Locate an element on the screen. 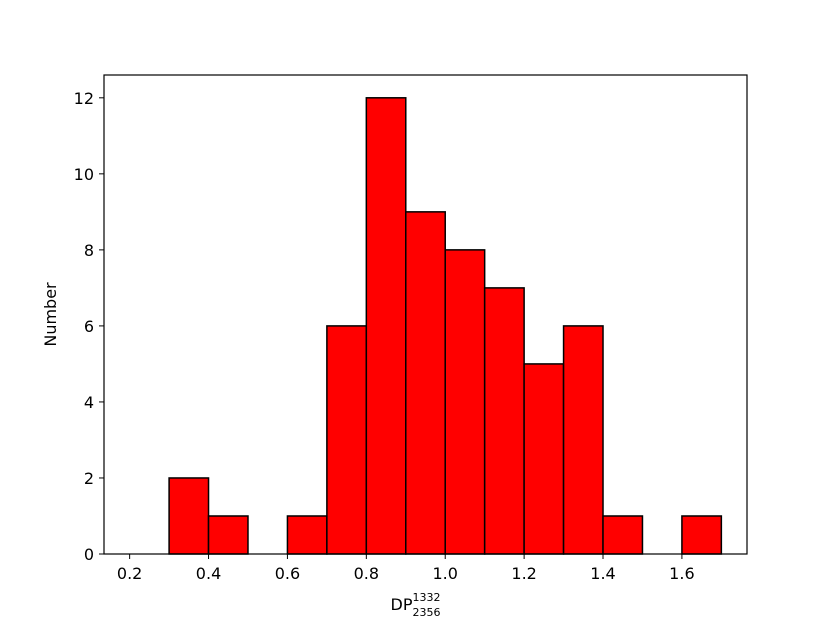 Image resolution: width=830 pixels, height=623 pixels. x-axis-label-superscript: 1332 is located at coordinates (426, 597).